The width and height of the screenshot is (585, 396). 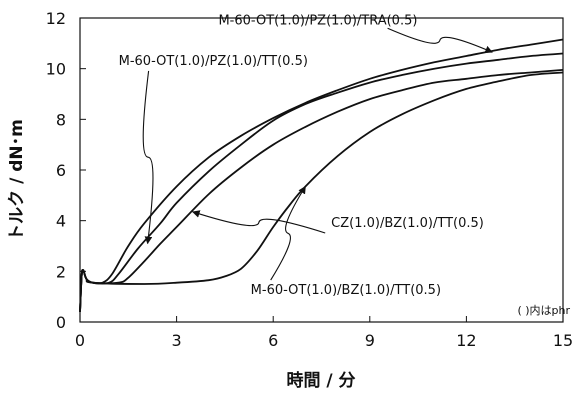 I want to click on series-annotation-2: M-60-OT(1.0)/PZ(1.0)/TT(0.5), so click(x=213, y=61).